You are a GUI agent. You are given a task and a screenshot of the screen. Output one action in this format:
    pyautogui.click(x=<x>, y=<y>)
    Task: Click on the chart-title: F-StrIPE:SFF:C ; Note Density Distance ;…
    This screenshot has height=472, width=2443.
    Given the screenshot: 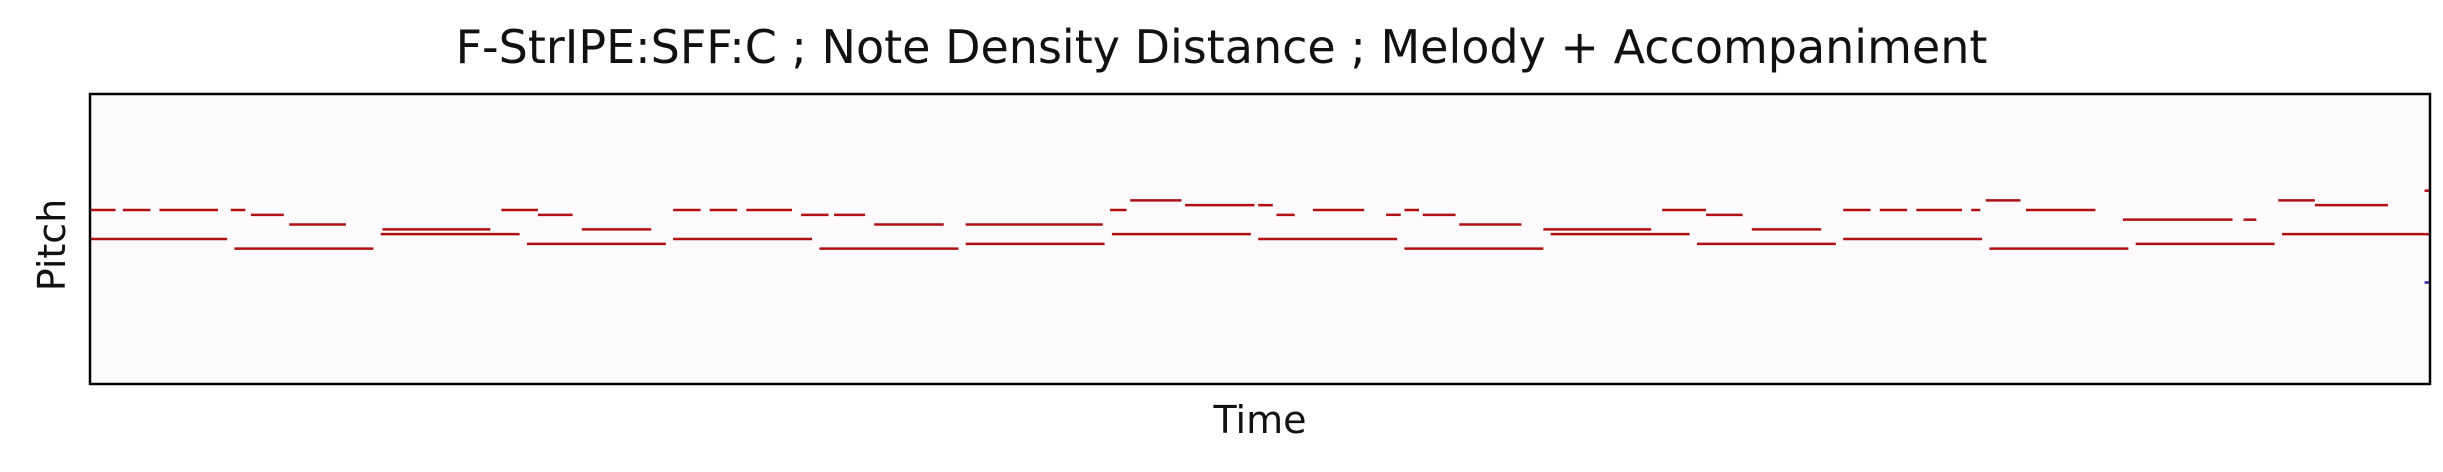 What is the action you would take?
    pyautogui.click(x=1221, y=47)
    